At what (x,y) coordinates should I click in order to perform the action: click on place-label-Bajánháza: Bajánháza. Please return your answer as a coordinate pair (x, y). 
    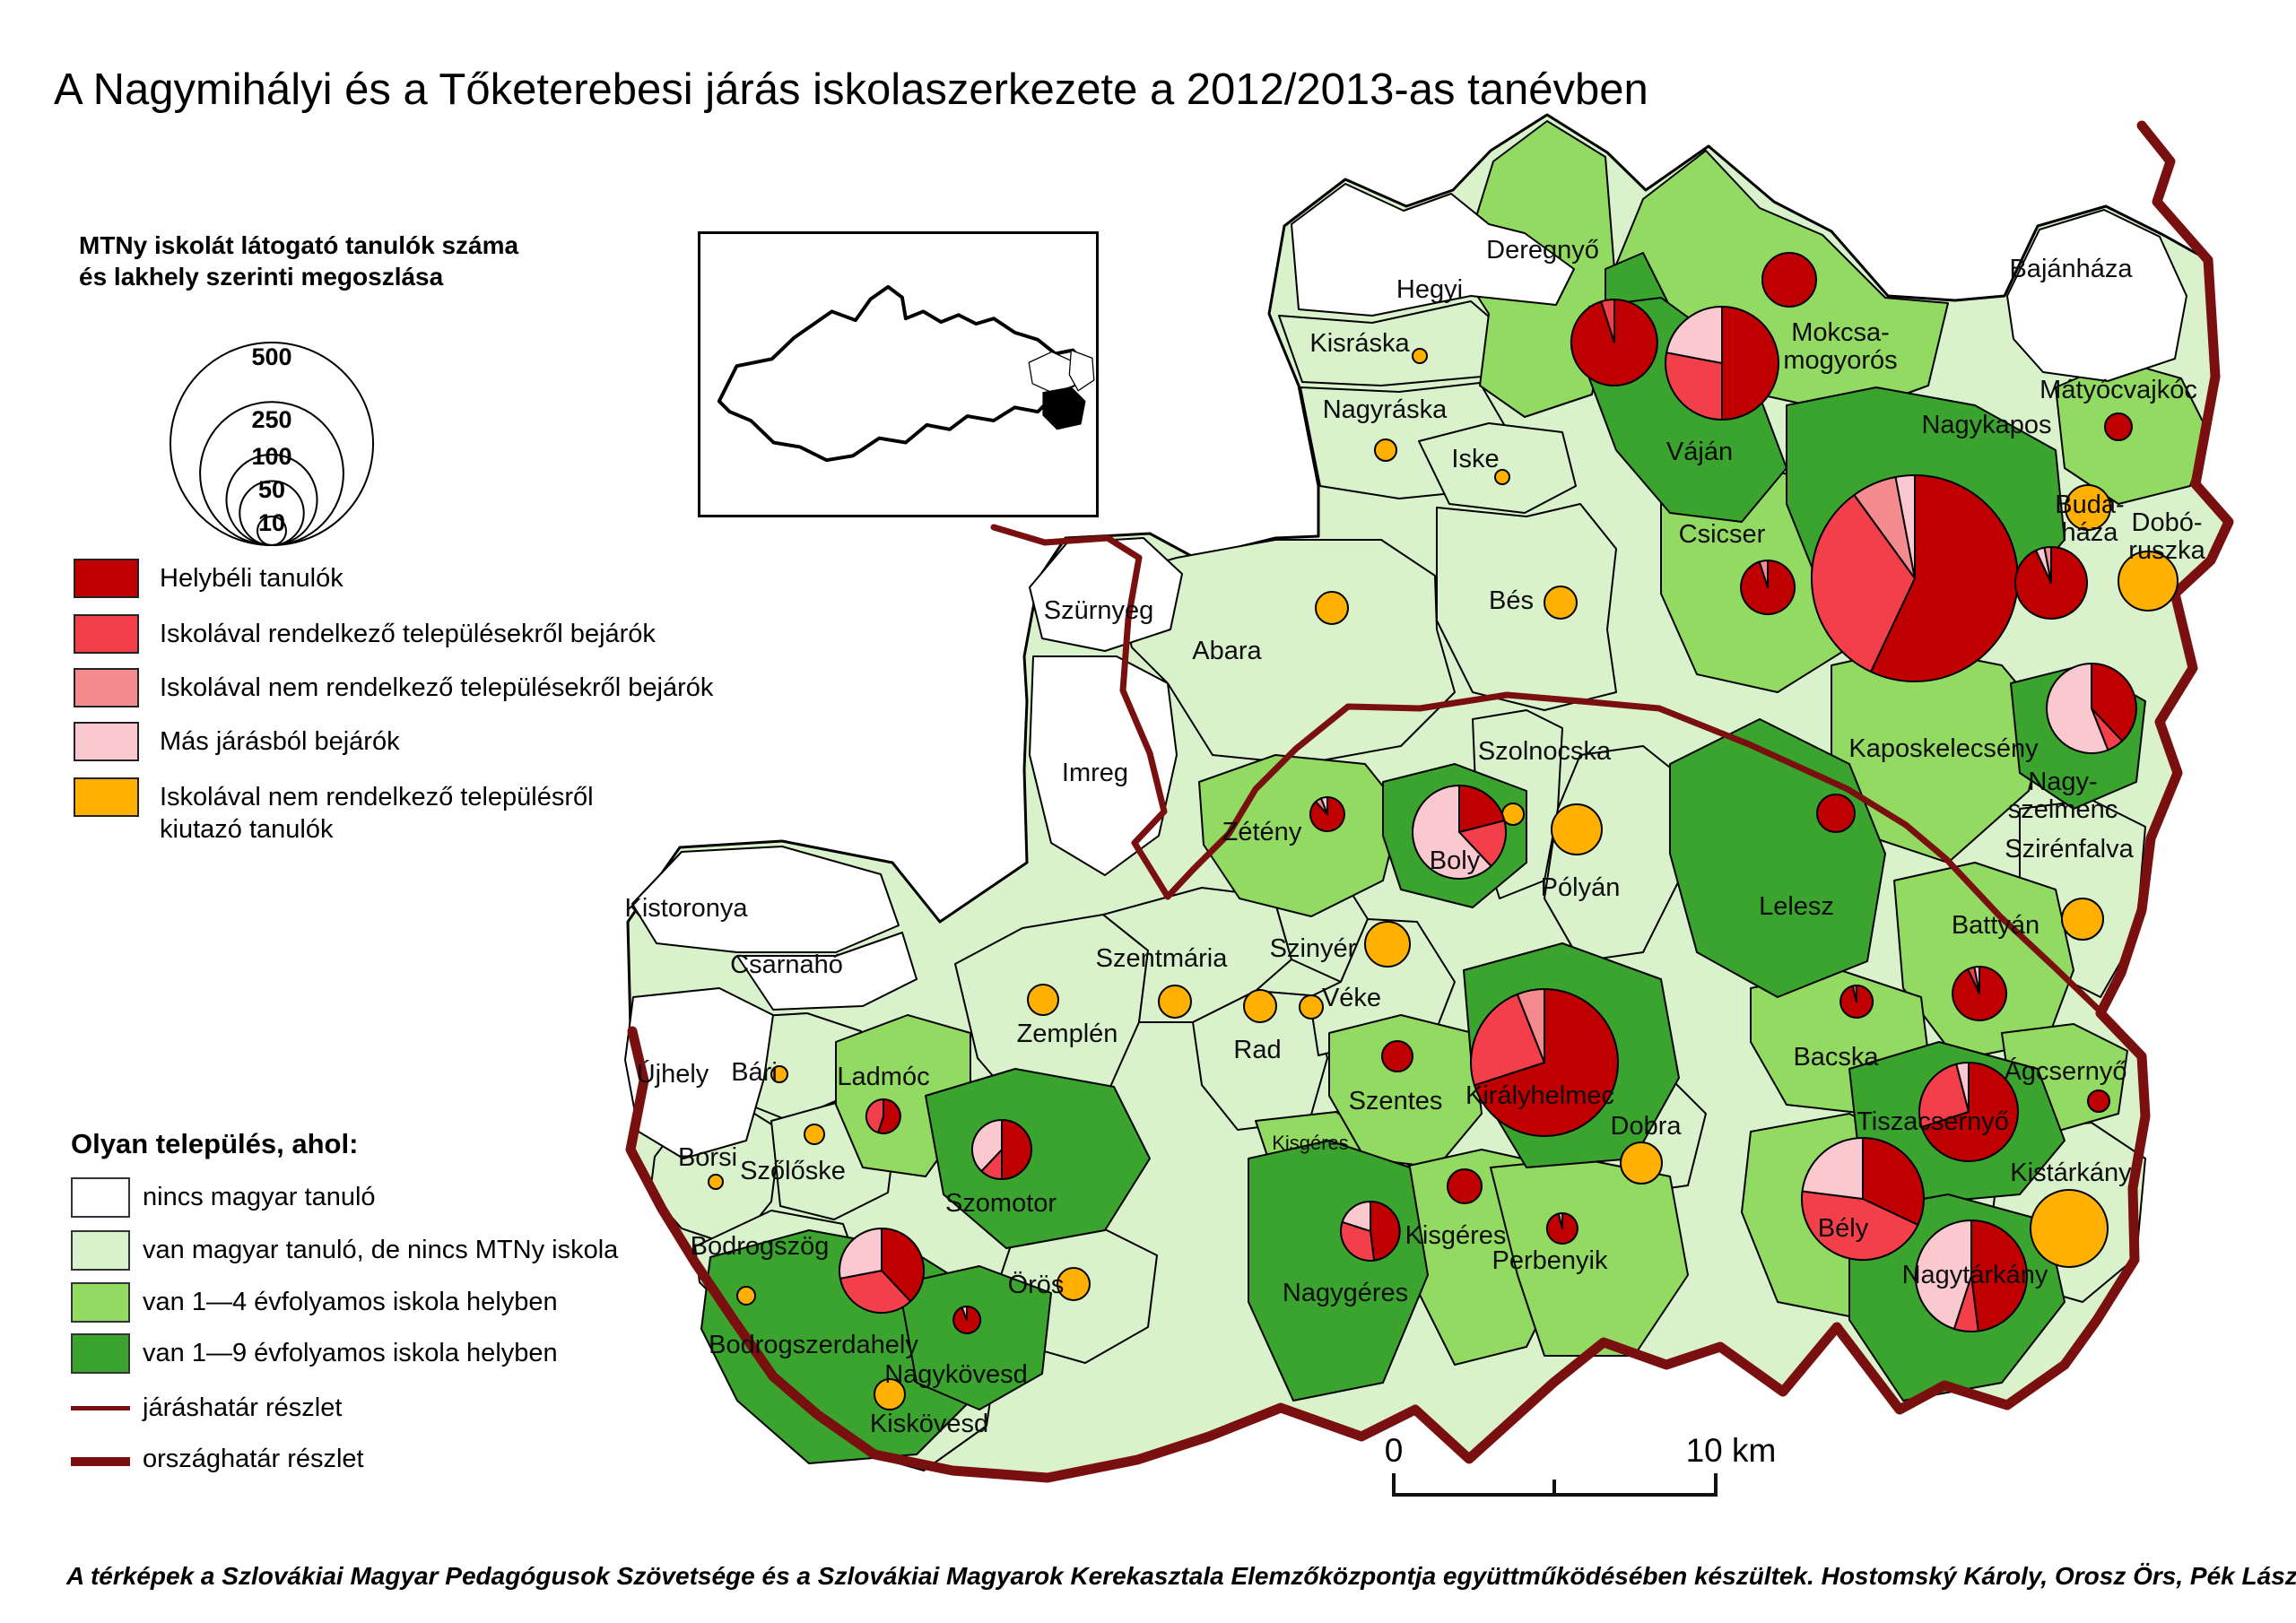
    Looking at the image, I should click on (2071, 269).